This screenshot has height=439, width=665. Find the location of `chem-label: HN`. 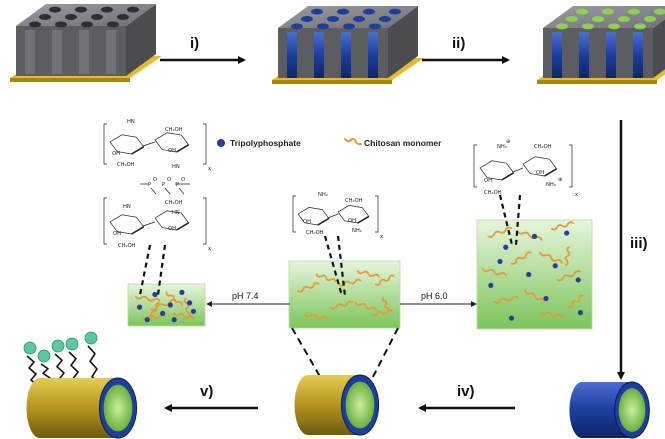

chem-label: HN is located at coordinates (176, 167).